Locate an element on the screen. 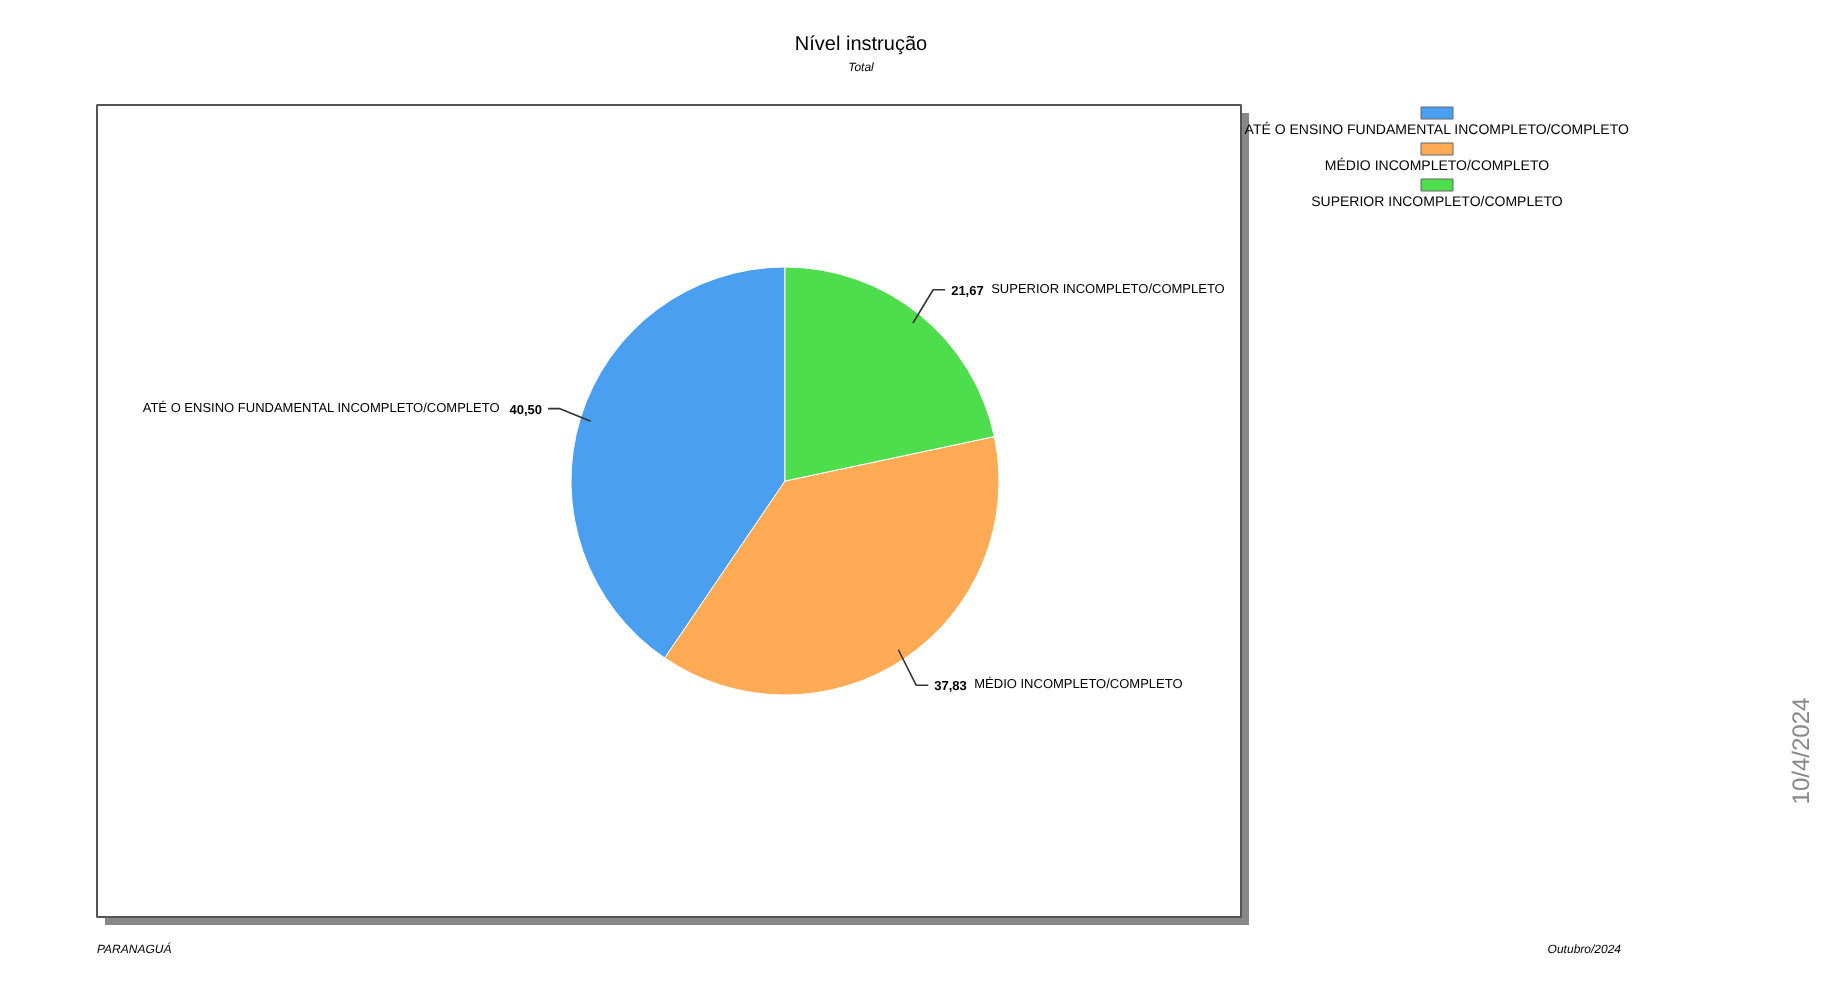 Image resolution: width=1826 pixels, height=990 pixels. text: 10/4/2024 is located at coordinates (1801, 750).